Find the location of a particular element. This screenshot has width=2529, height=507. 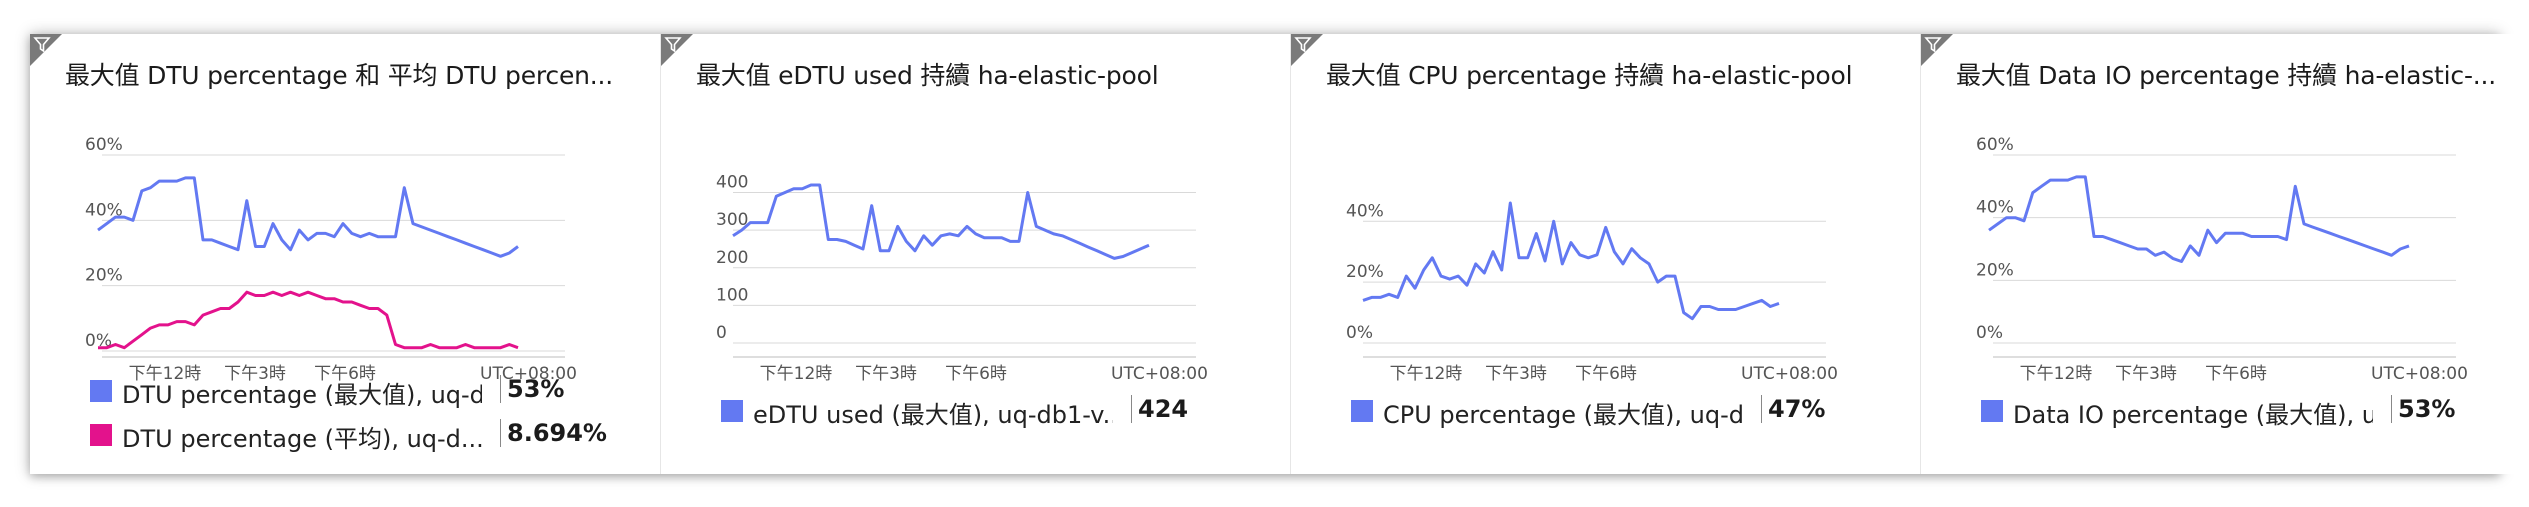

y-tick-label: 200 is located at coordinates (732, 258).